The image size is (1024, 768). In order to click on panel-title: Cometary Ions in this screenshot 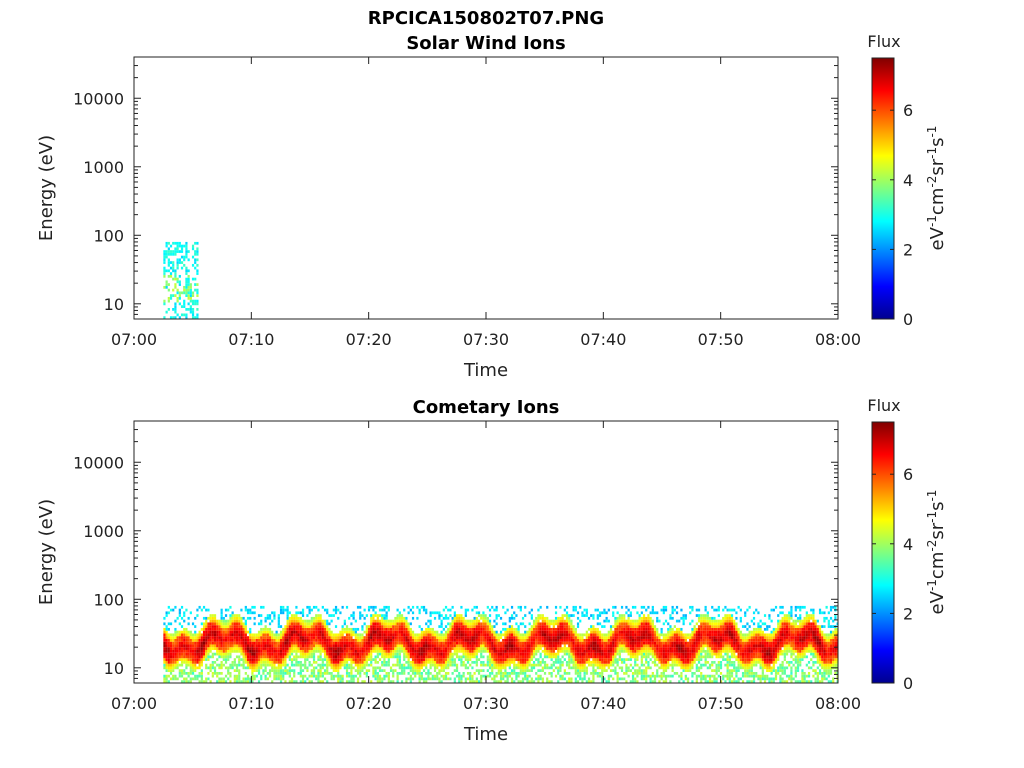, I will do `click(486, 407)`.